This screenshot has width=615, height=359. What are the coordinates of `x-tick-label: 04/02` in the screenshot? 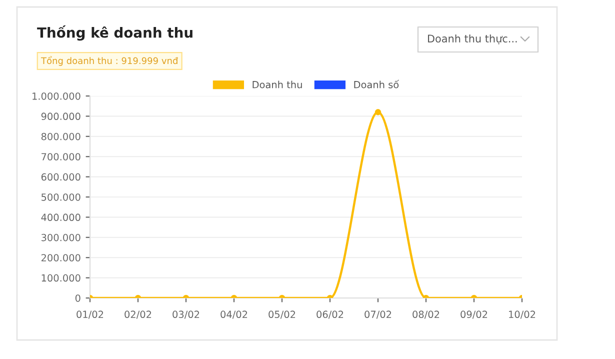 It's located at (234, 314).